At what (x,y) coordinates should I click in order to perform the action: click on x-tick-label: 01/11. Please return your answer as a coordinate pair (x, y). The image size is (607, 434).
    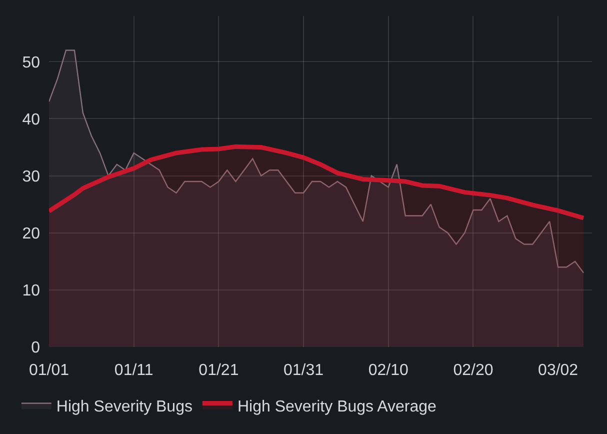
    Looking at the image, I should click on (134, 370).